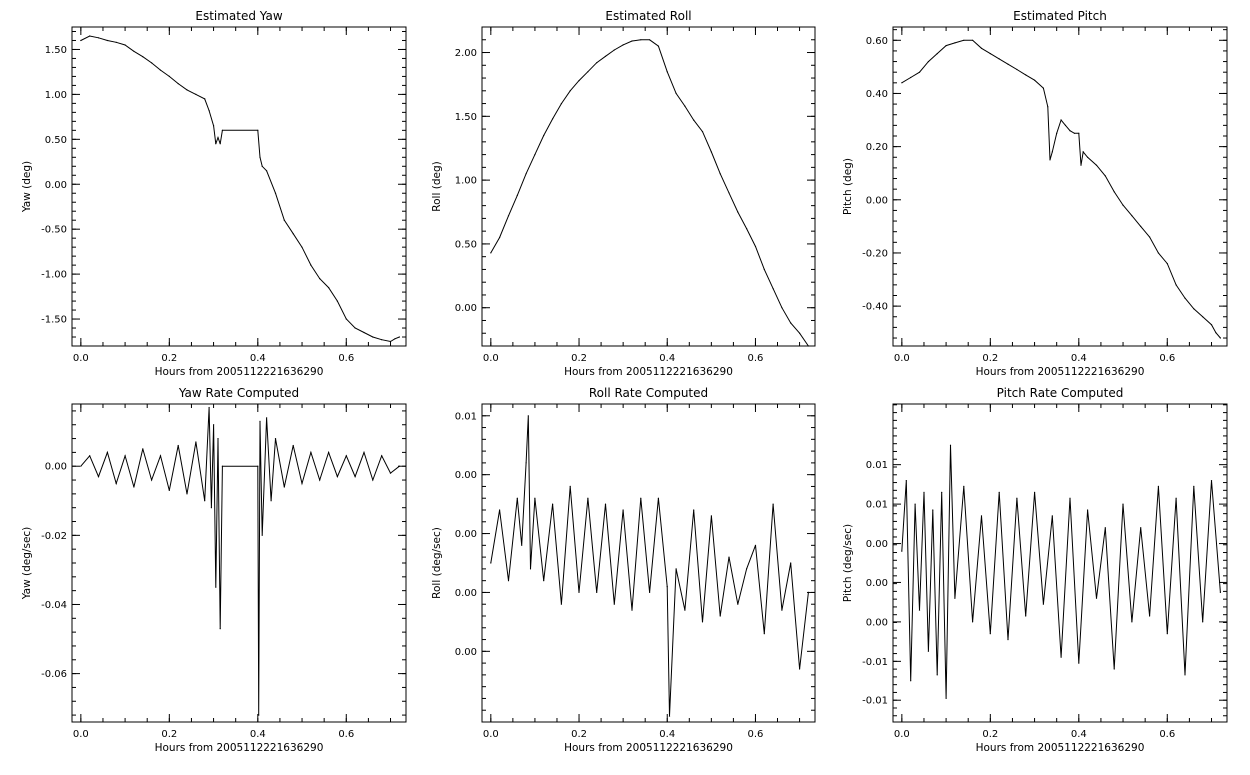 The width and height of the screenshot is (1250, 775). I want to click on y-axis-label: Roll (deg), so click(437, 186).